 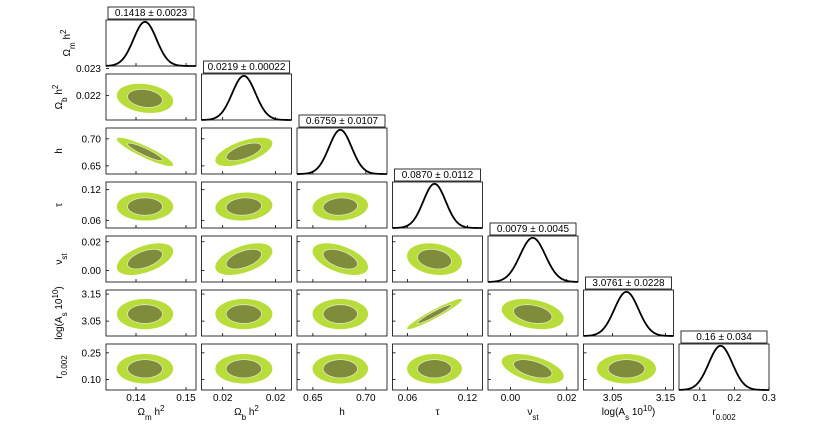 What do you see at coordinates (72, 45) in the screenshot?
I see `axis-label-part: m` at bounding box center [72, 45].